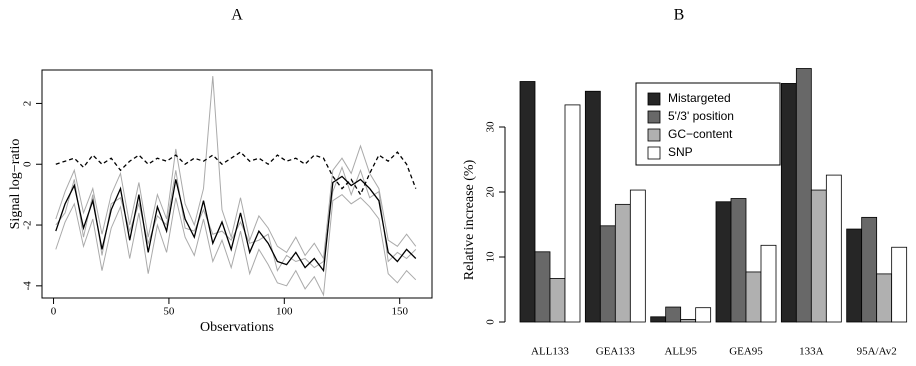 This screenshot has height=366, width=916. I want to click on x-tick-label: 50, so click(169, 312).